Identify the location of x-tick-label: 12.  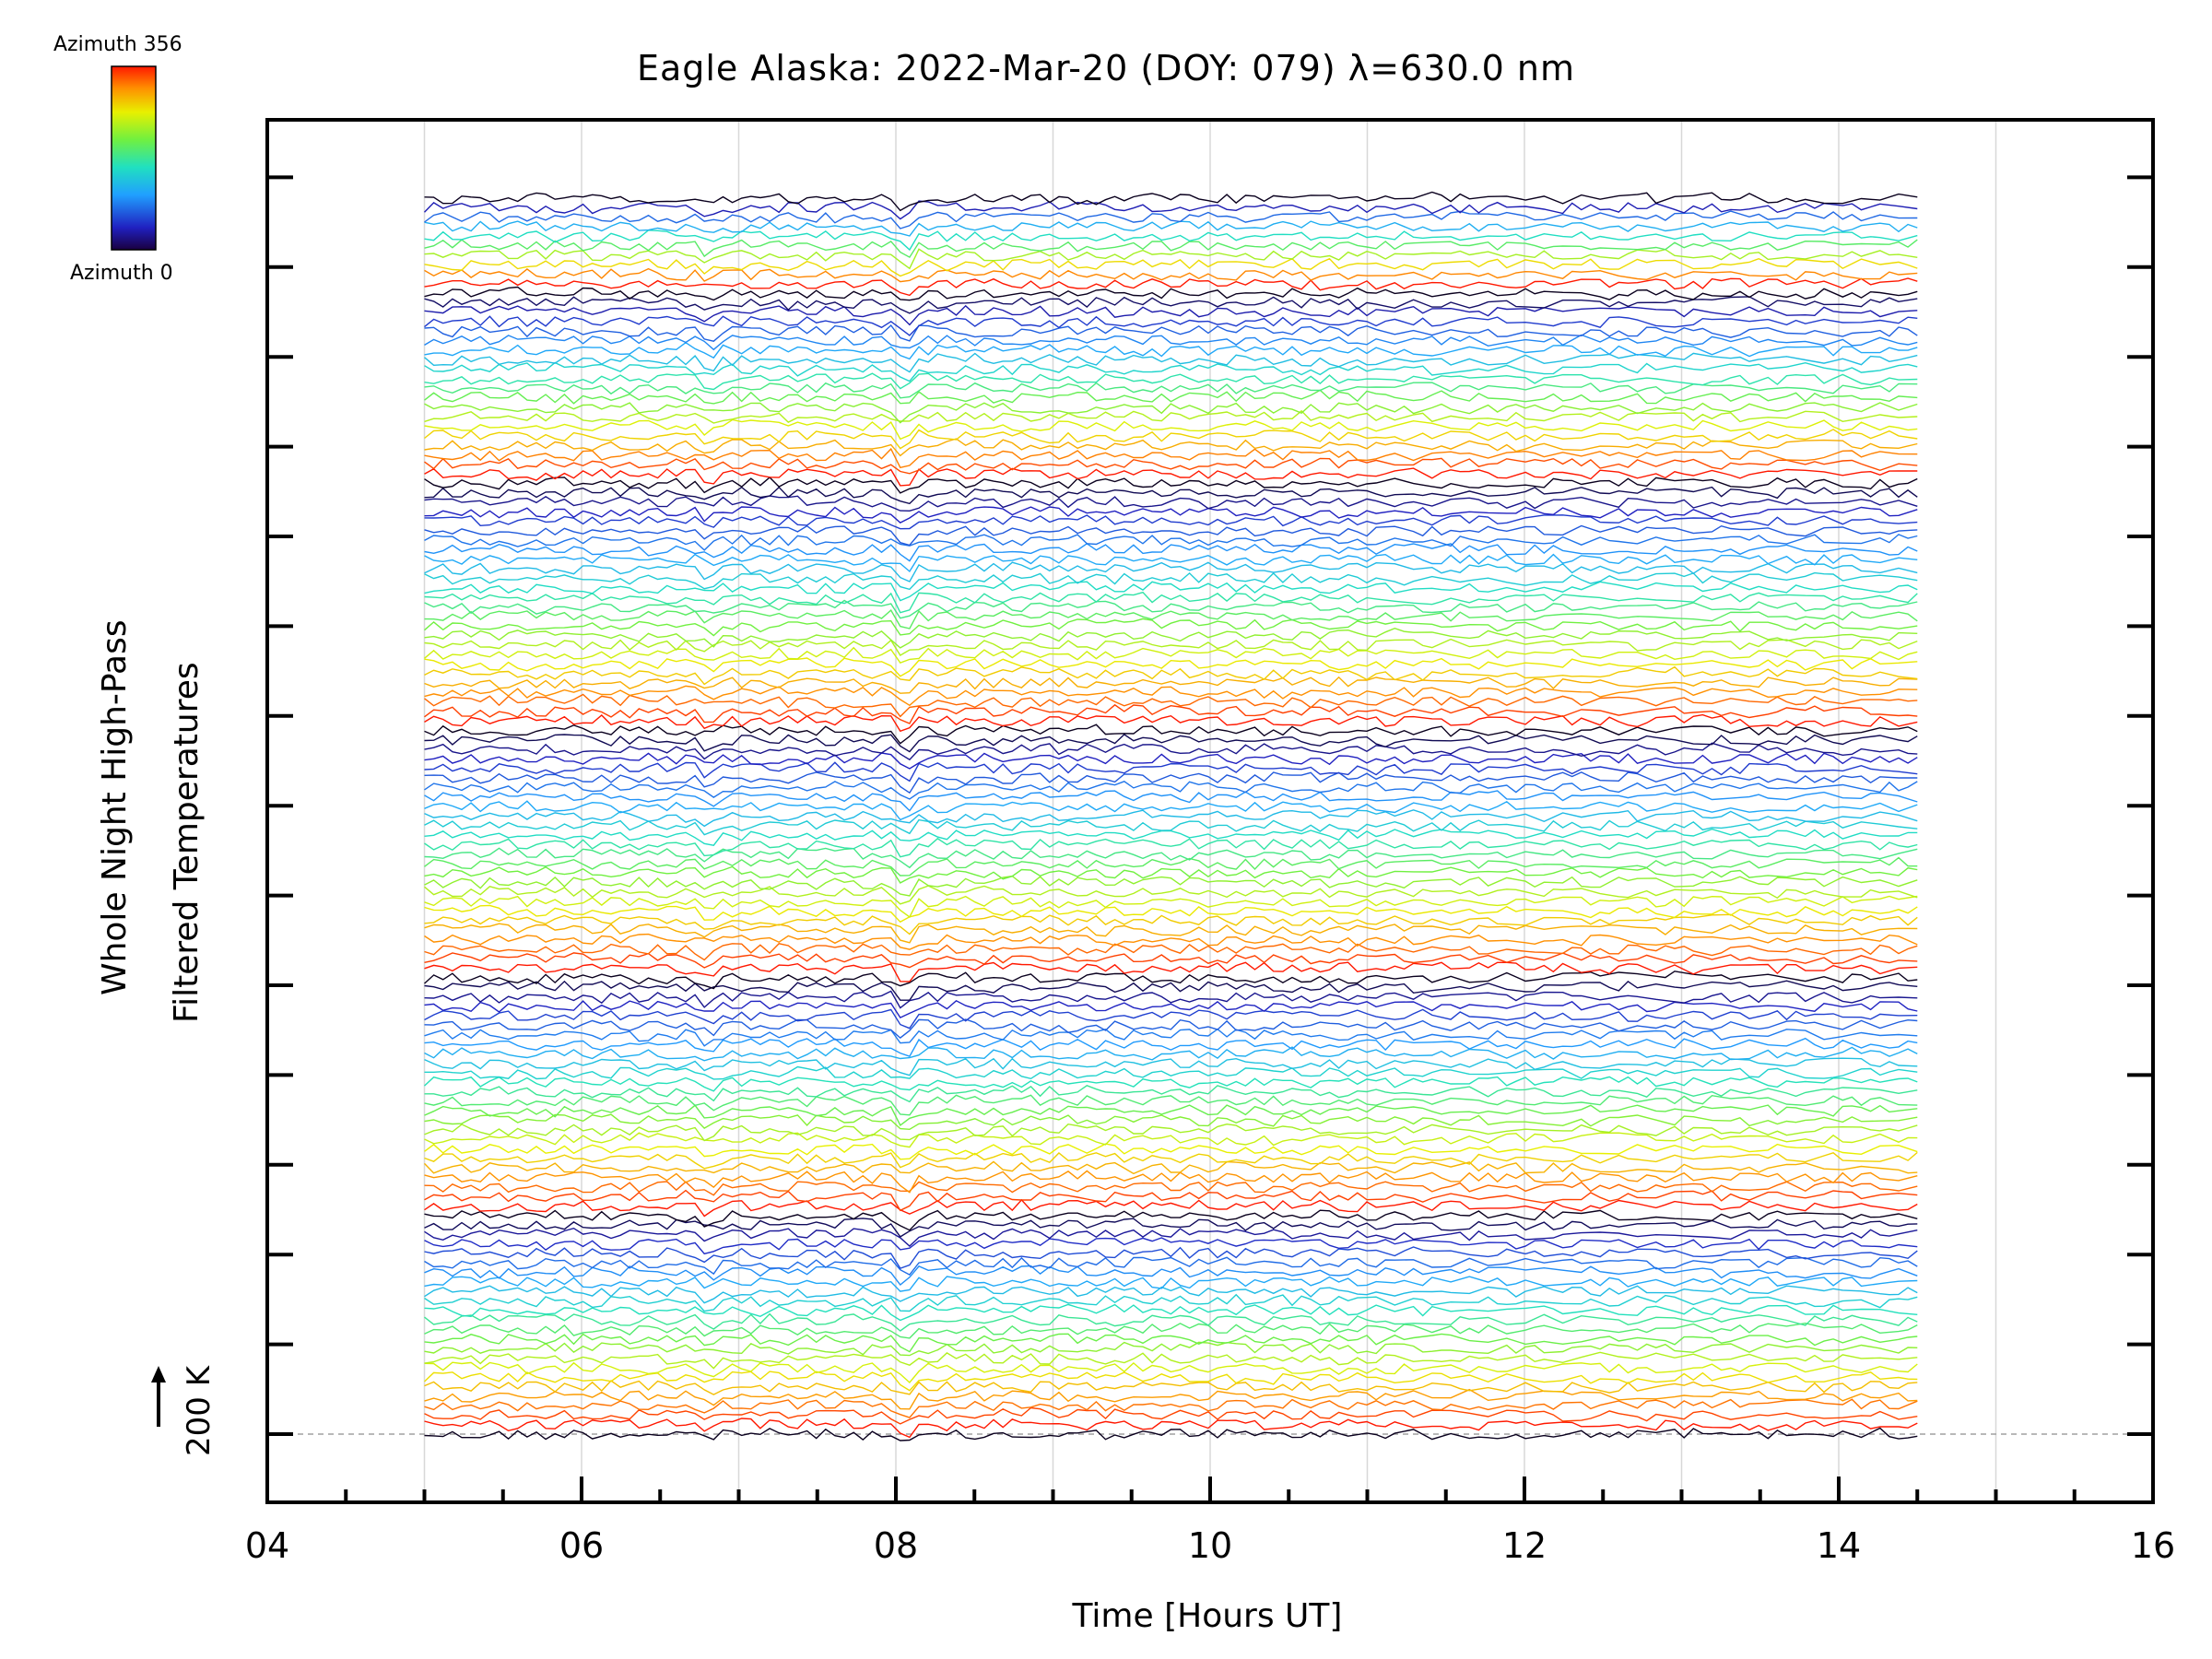
(1524, 1545).